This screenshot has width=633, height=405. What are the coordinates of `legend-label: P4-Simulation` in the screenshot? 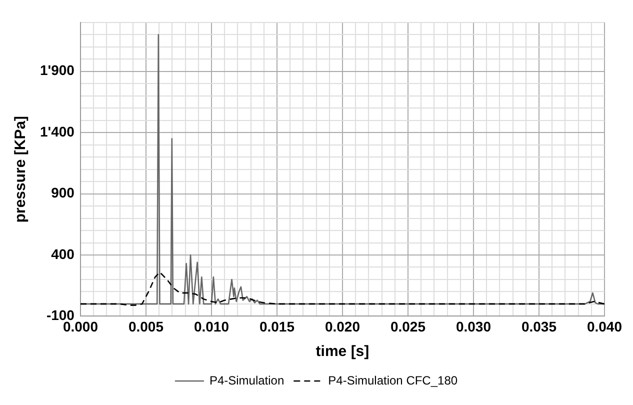 It's located at (246, 380).